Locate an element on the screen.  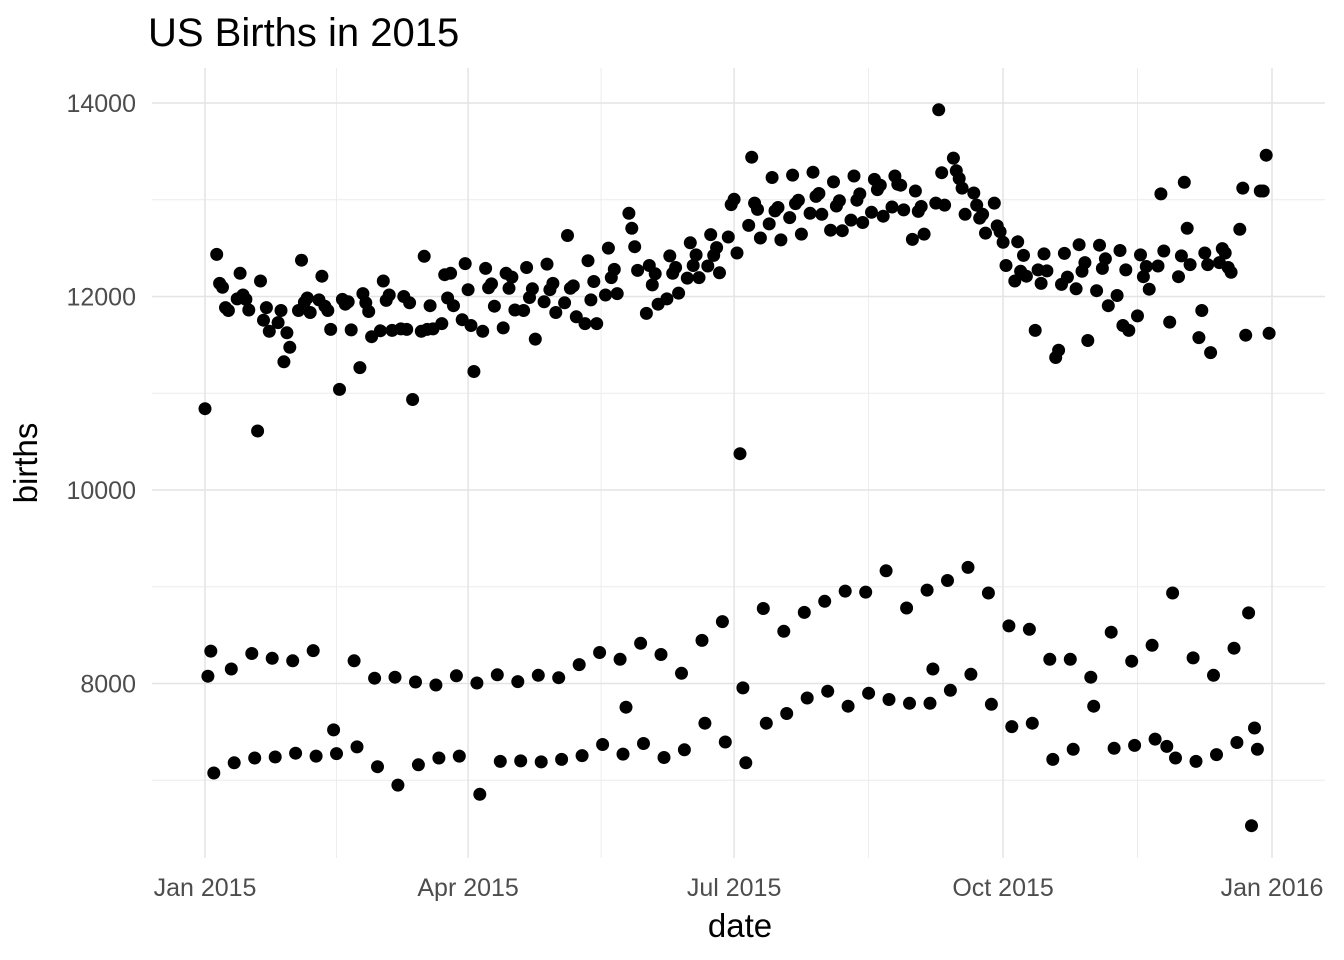
x-axis-title: date is located at coordinates (740, 925).